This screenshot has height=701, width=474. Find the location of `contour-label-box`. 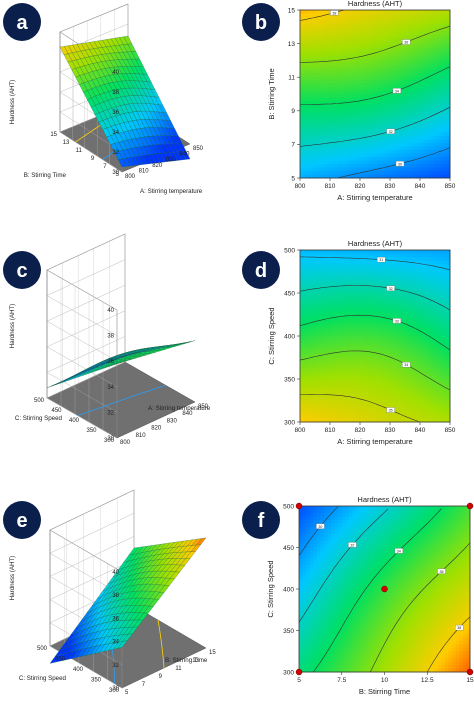

contour-label-box is located at coordinates (400, 164).